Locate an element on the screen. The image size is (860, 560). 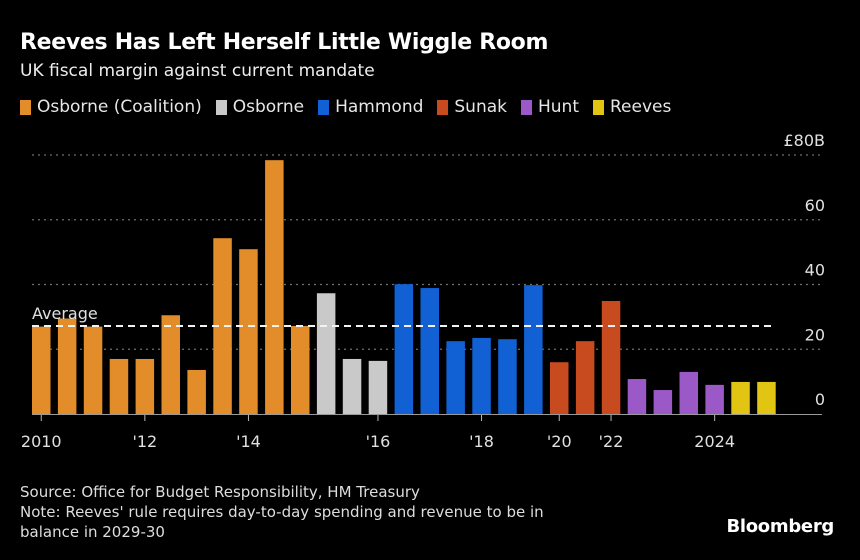
x-tick-label: '18 is located at coordinates (481, 441).